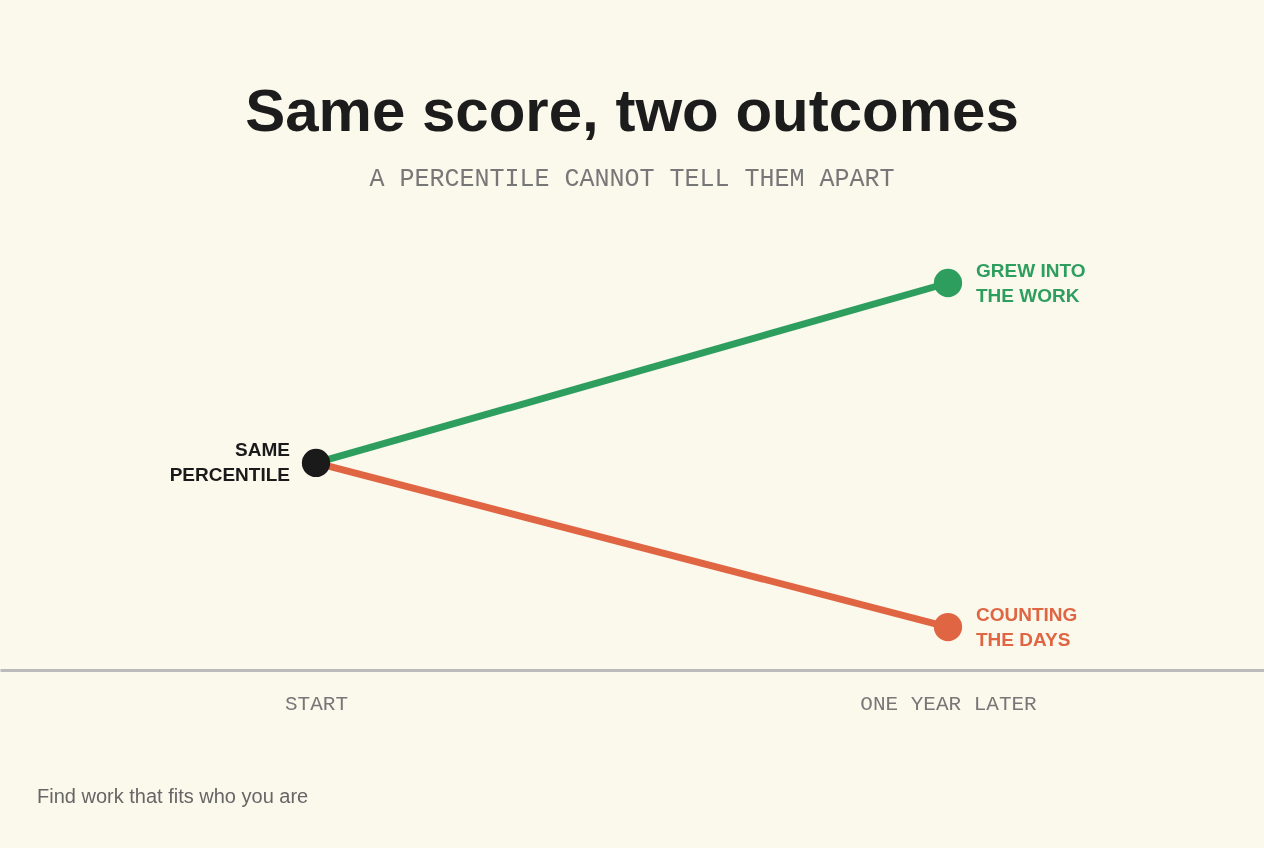 This screenshot has height=848, width=1264. Describe the element at coordinates (316, 704) in the screenshot. I see `x-tick-label: START` at that location.